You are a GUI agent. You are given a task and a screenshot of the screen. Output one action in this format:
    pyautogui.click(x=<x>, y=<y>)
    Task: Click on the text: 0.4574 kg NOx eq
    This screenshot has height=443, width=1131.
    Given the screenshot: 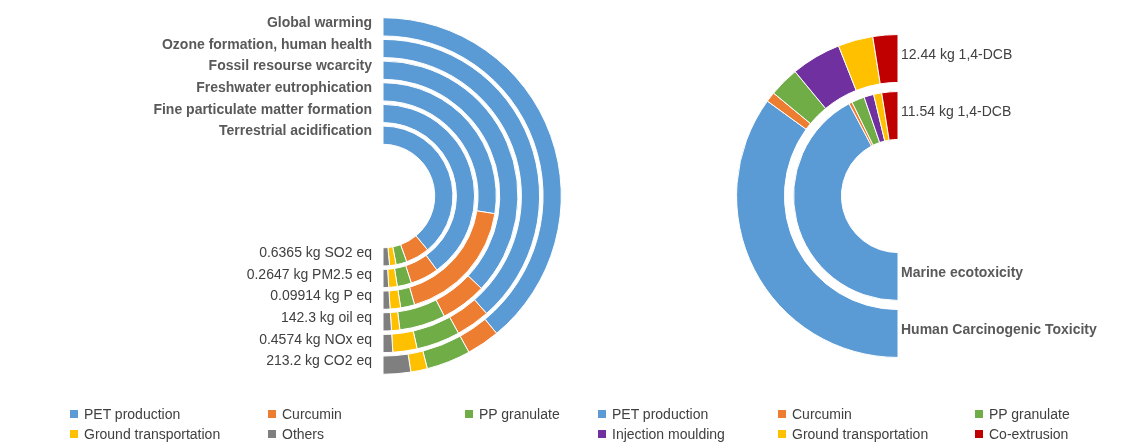 What is the action you would take?
    pyautogui.click(x=315, y=338)
    